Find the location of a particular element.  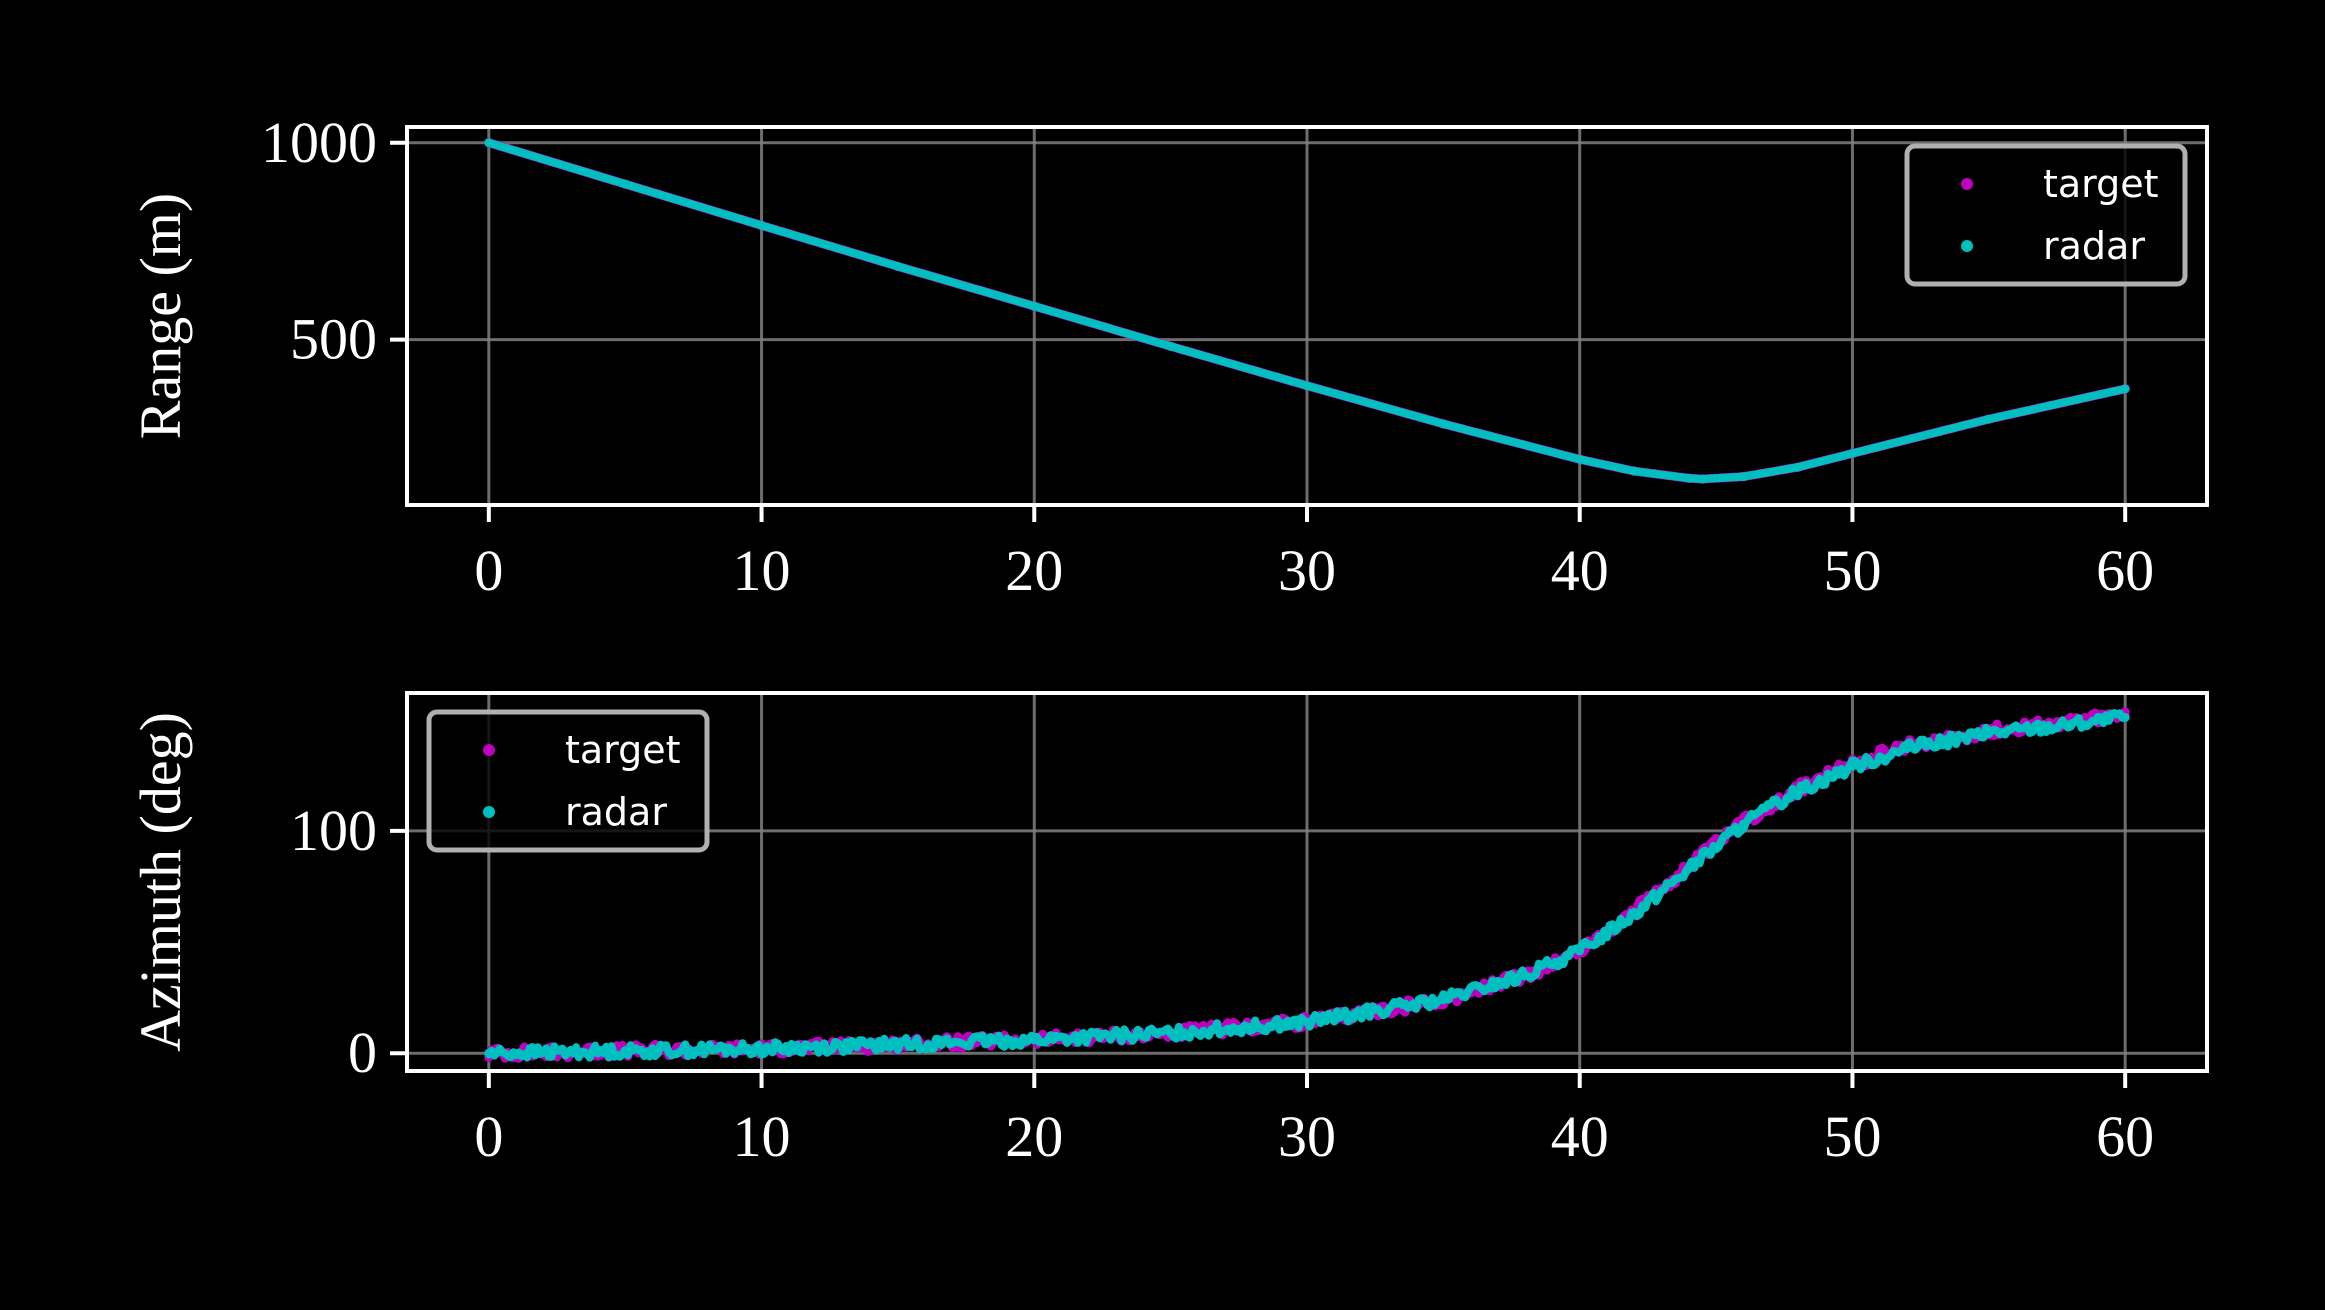

y-tick-label: 100 is located at coordinates (333, 830).